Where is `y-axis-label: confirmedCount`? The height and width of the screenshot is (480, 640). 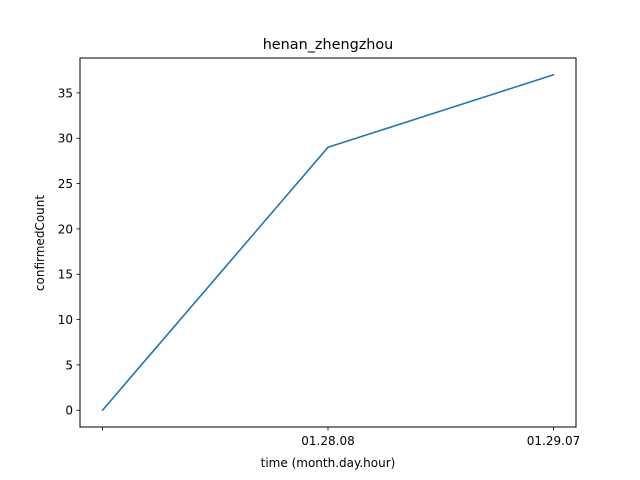
y-axis-label: confirmedCount is located at coordinates (40, 243).